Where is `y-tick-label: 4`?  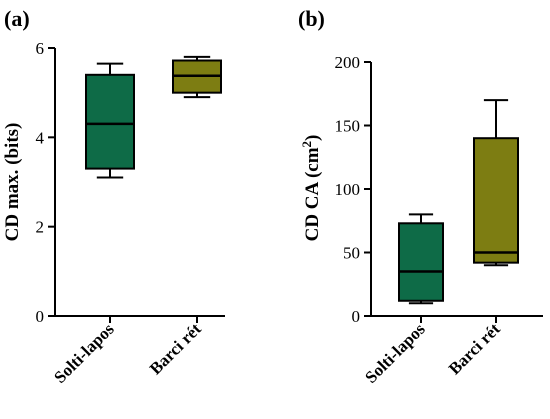 y-tick-label: 4 is located at coordinates (40, 137).